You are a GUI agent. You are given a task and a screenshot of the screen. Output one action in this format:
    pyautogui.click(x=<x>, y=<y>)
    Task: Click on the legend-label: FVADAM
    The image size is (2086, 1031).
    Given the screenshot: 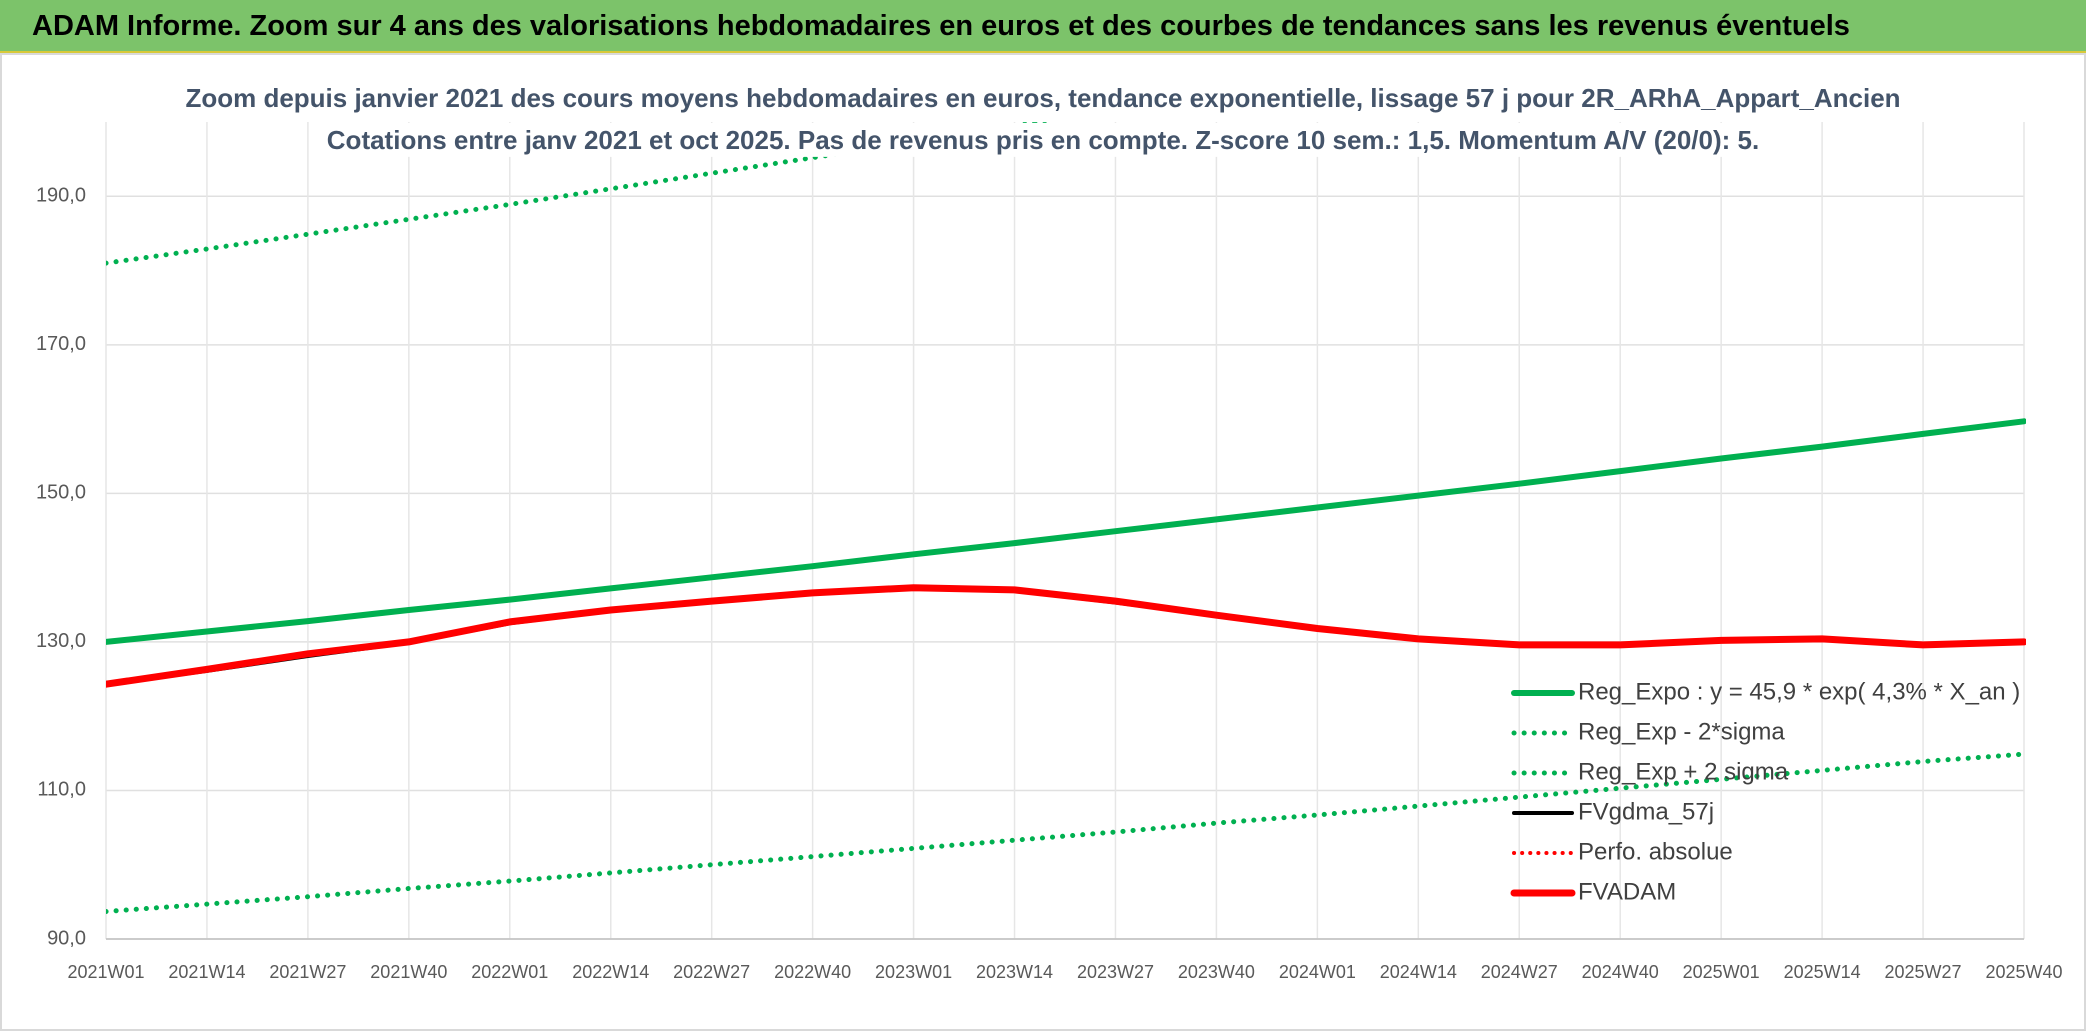 What is the action you would take?
    pyautogui.click(x=1627, y=891)
    